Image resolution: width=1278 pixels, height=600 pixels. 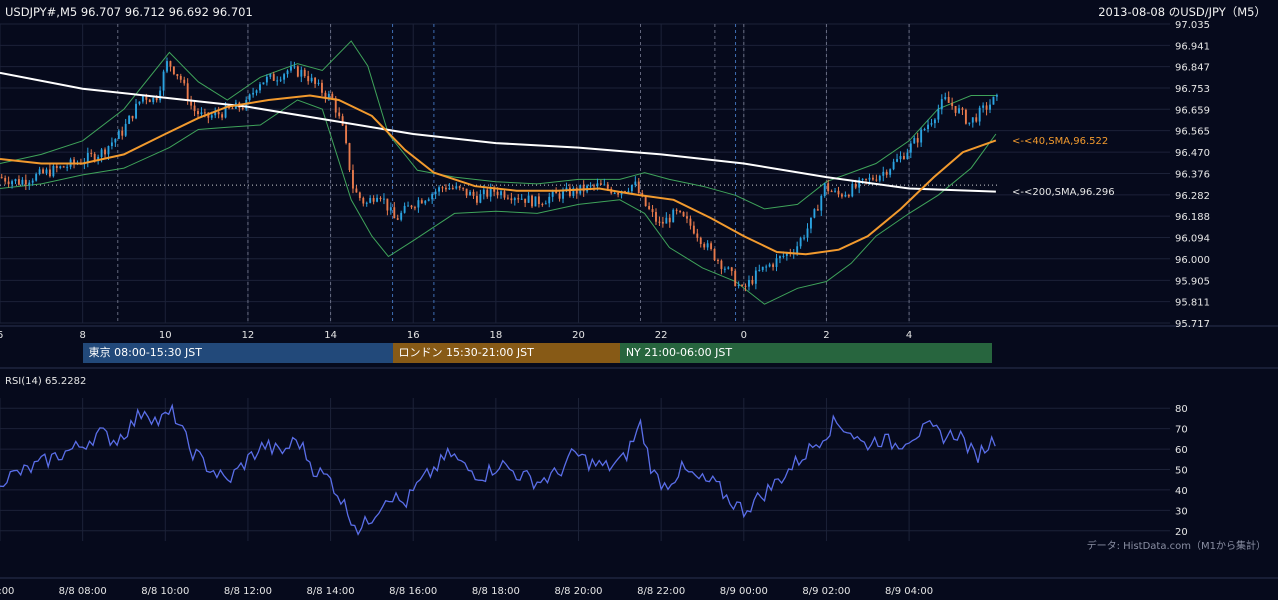 What do you see at coordinates (744, 591) in the screenshot?
I see `datetime-tick-label: 8/9 00:00` at bounding box center [744, 591].